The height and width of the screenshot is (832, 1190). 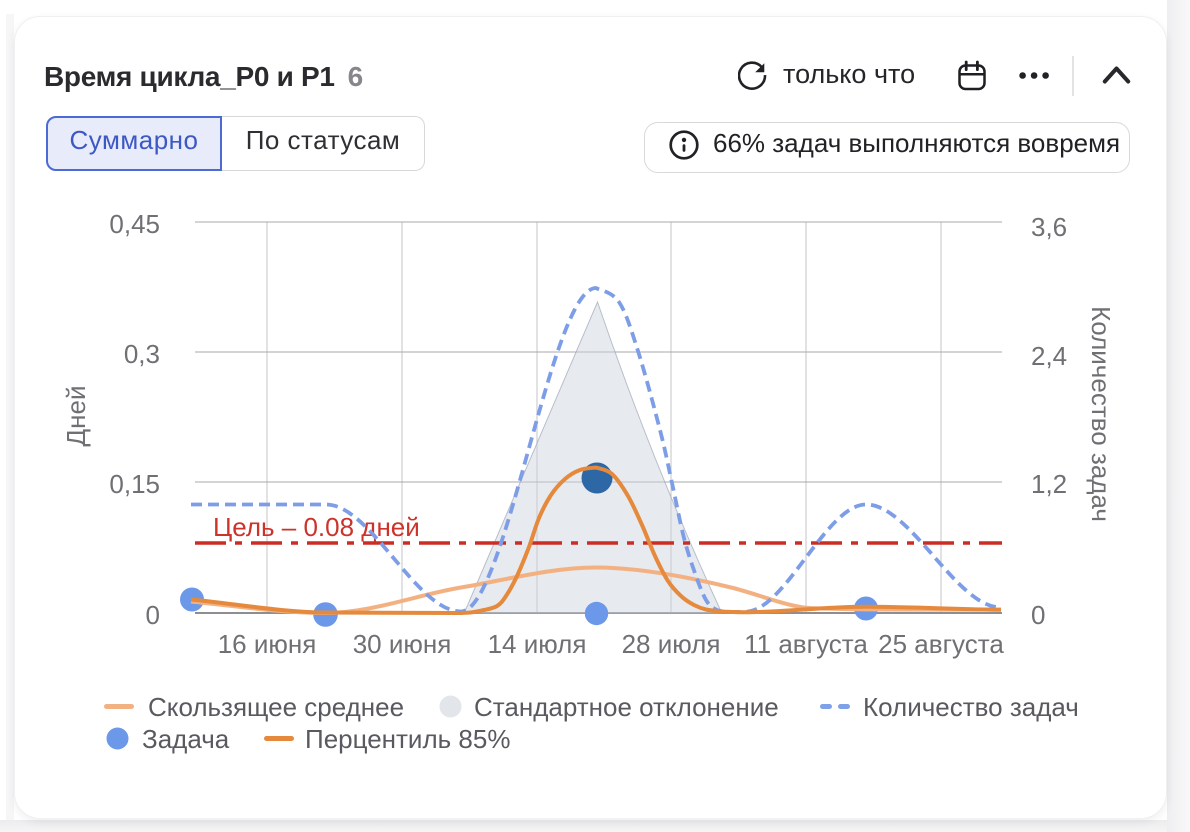 I want to click on svg-text: 0,15, so click(x=134, y=484).